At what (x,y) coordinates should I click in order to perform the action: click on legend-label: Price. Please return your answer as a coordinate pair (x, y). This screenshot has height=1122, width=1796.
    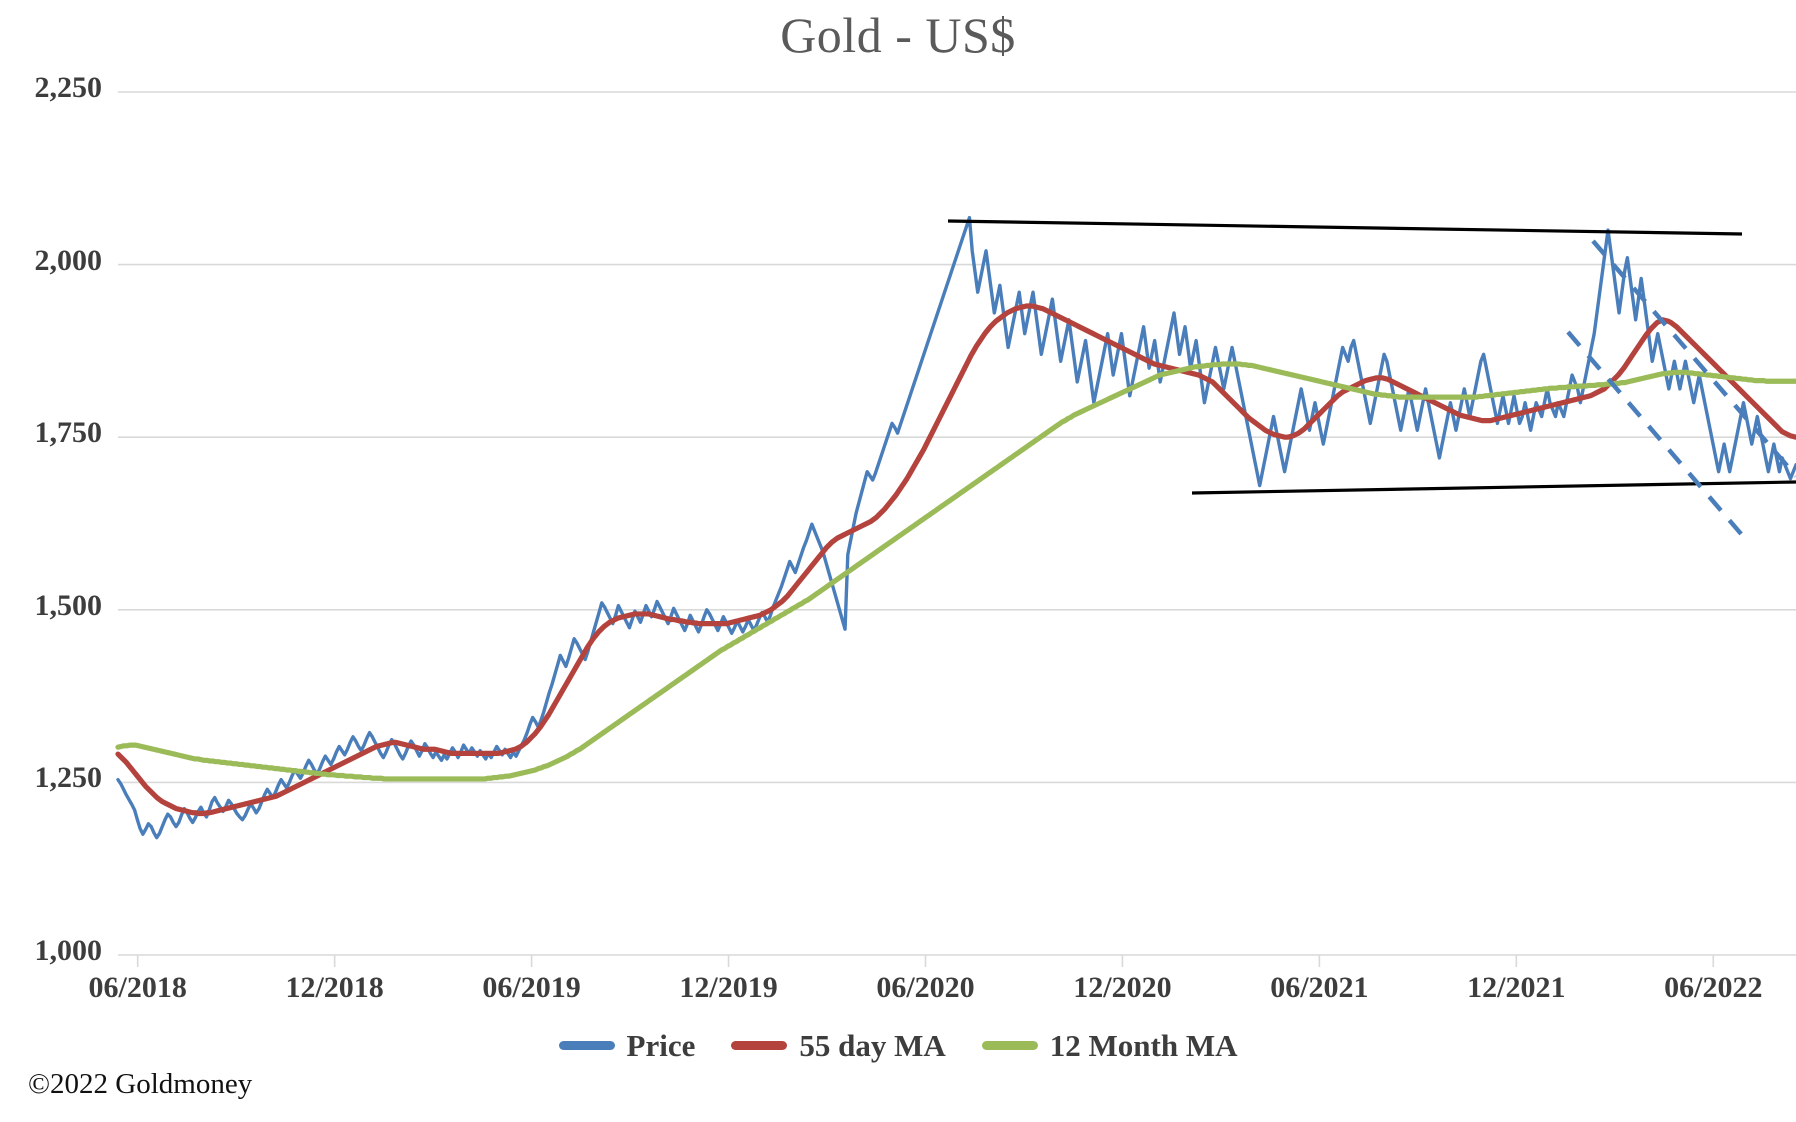
    Looking at the image, I should click on (661, 1045).